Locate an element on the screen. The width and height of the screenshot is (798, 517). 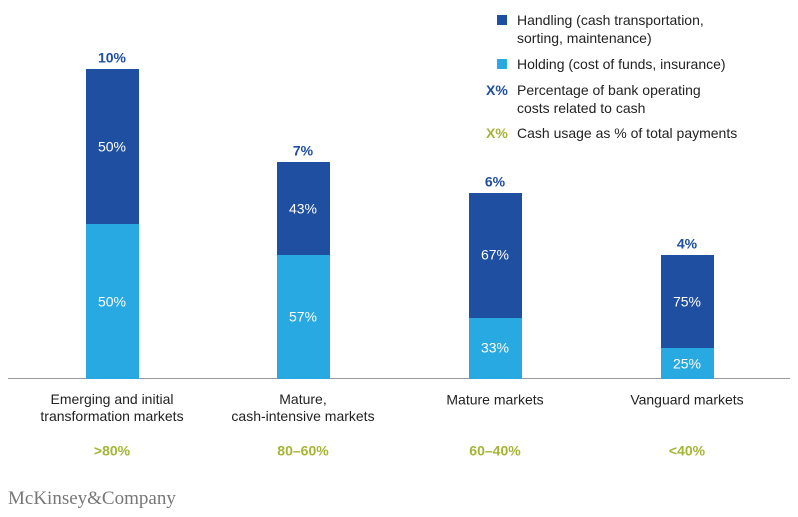
total-label: 4% is located at coordinates (687, 243).